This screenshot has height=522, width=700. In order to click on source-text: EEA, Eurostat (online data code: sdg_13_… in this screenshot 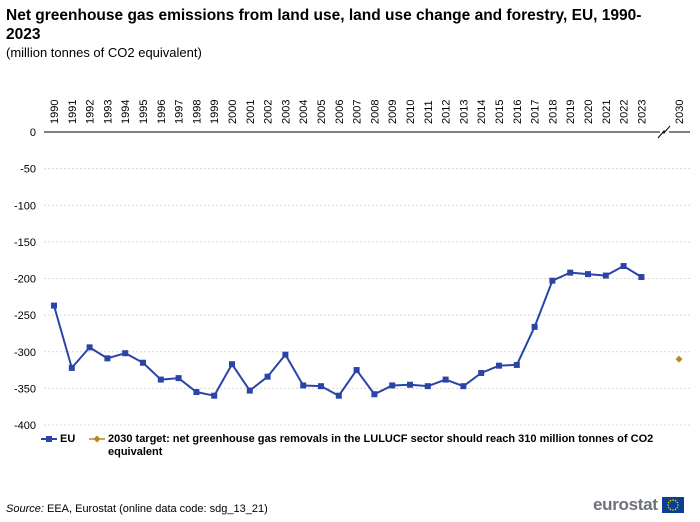, I will do `click(157, 509)`.